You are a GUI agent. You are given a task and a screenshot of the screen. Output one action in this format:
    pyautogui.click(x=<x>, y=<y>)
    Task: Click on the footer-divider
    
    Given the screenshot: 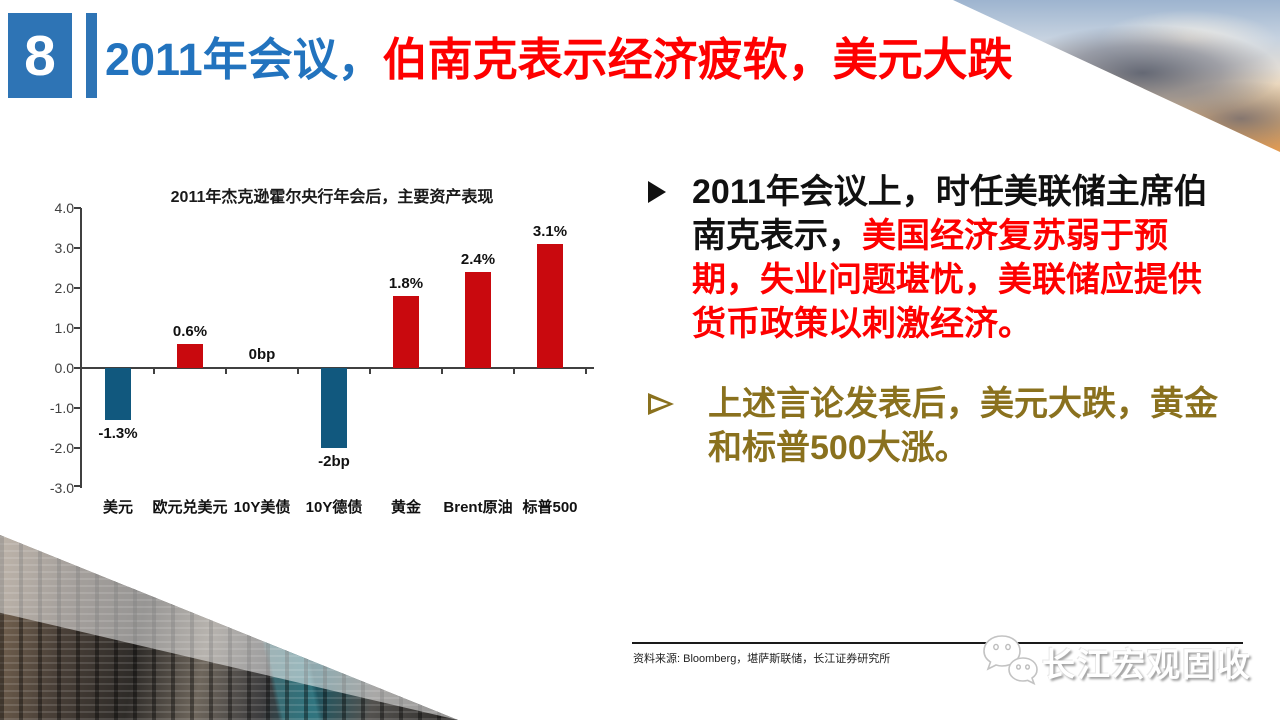 What is the action you would take?
    pyautogui.click(x=937, y=643)
    